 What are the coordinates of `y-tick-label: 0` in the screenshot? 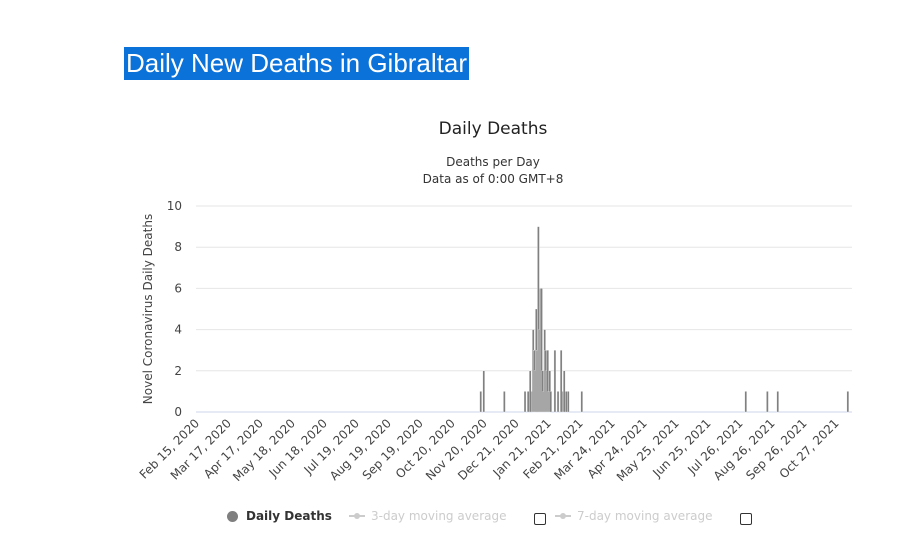 It's located at (178, 412).